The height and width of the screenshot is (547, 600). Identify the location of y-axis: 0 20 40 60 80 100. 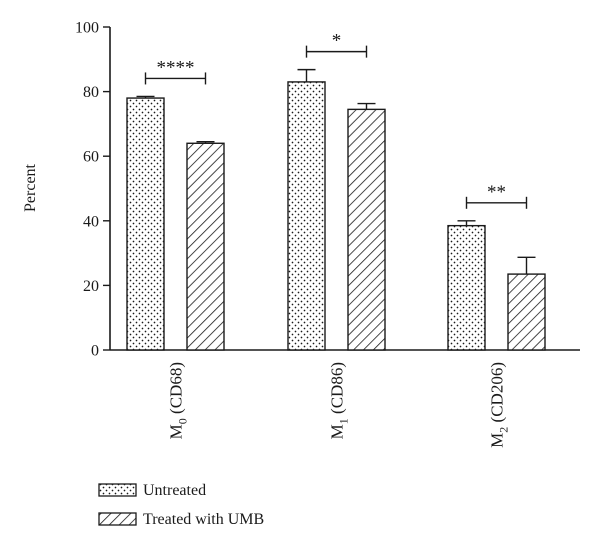
(93, 190).